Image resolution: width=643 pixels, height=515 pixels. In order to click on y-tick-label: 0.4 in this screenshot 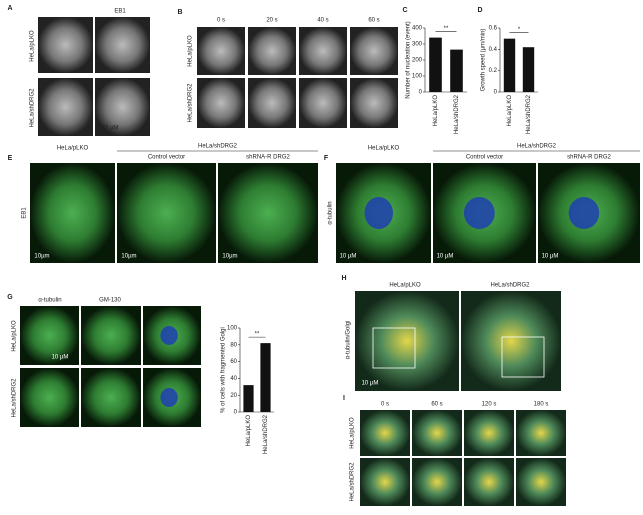, I will do `click(493, 50)`.